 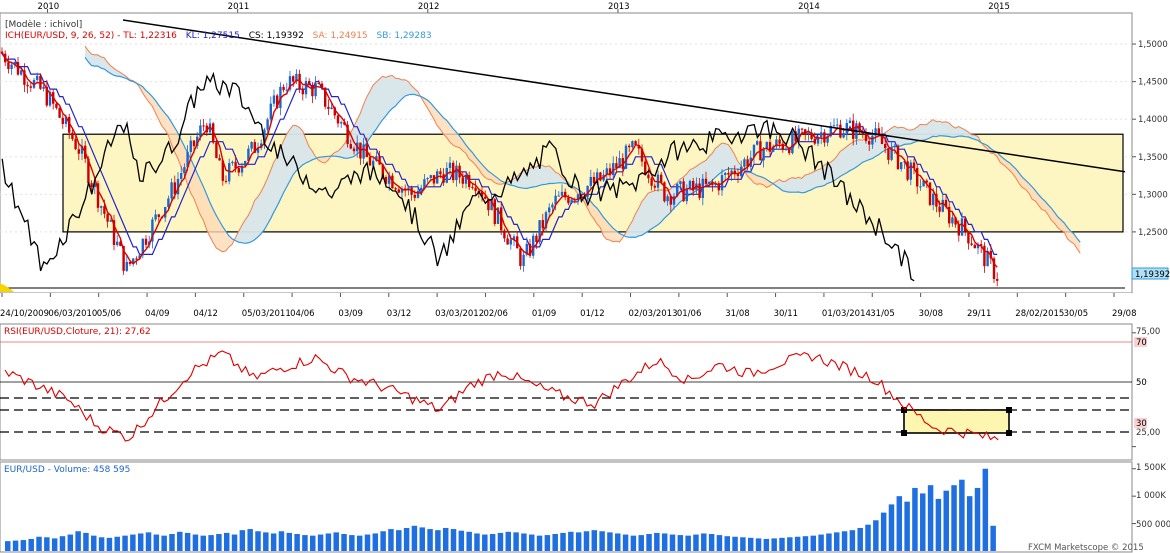 What do you see at coordinates (205, 314) in the screenshot?
I see `date-label: 04/12` at bounding box center [205, 314].